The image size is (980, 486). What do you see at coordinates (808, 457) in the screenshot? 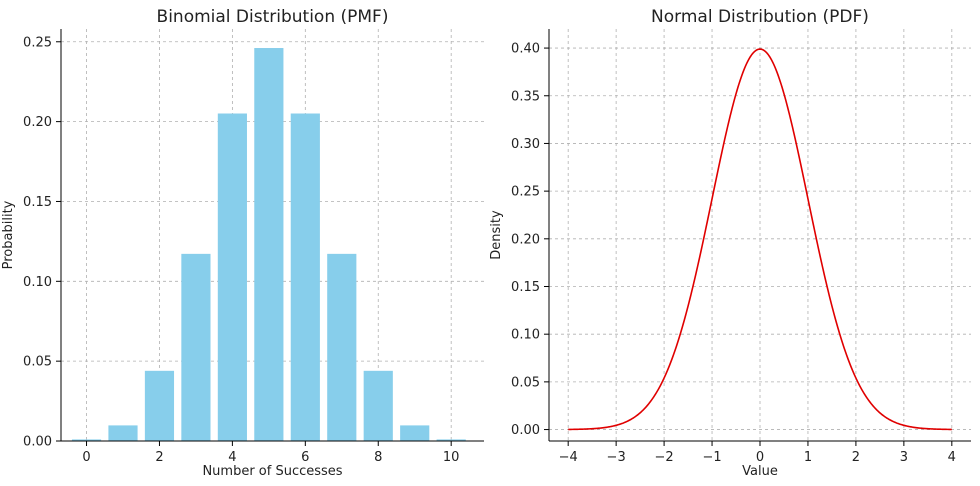
I see `right-x-tick-label: 1` at bounding box center [808, 457].